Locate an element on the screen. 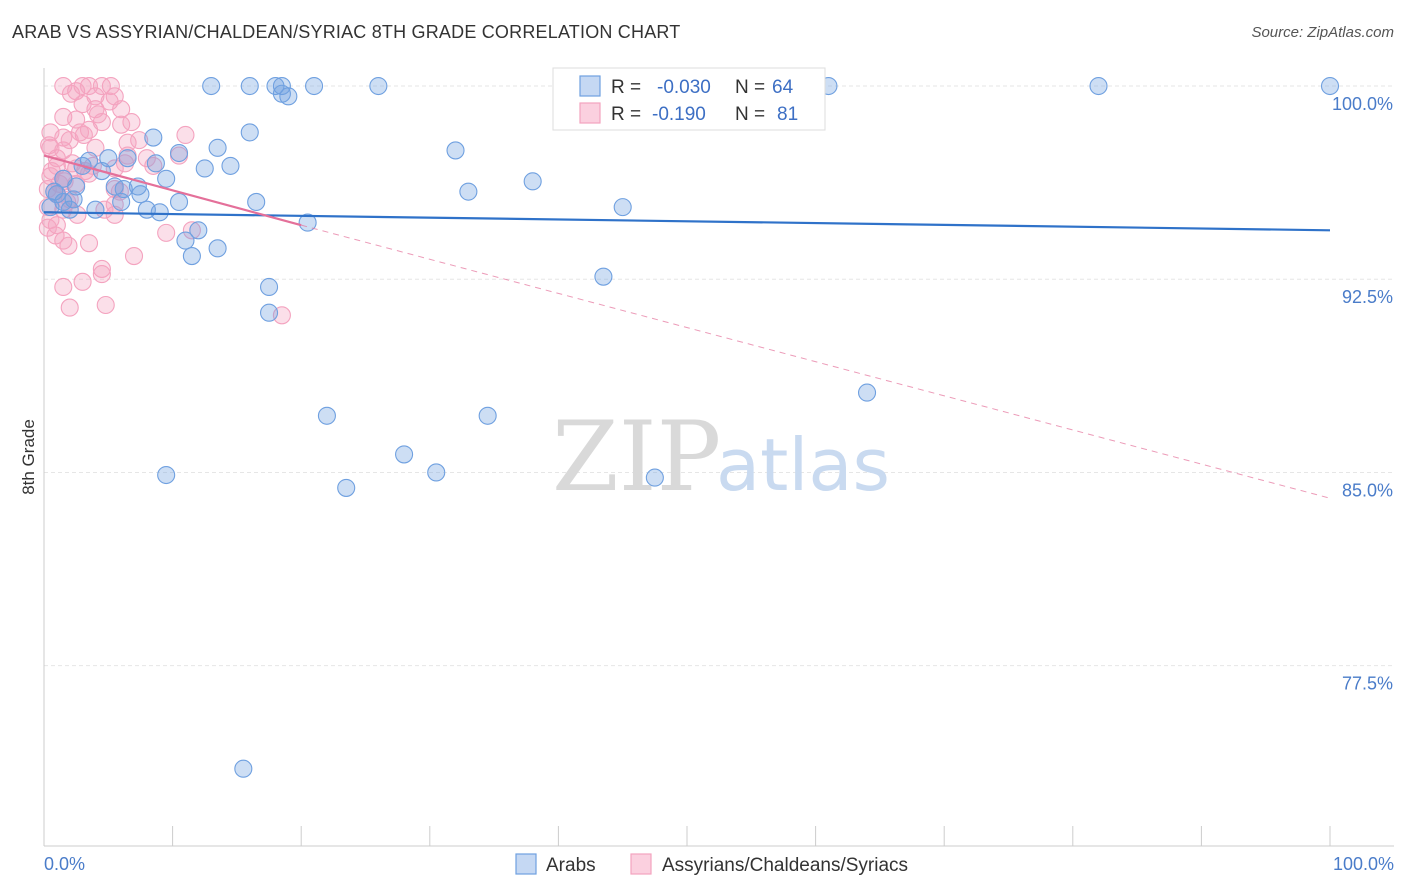  legend-assyrians-n-value: 81 is located at coordinates (787, 114).